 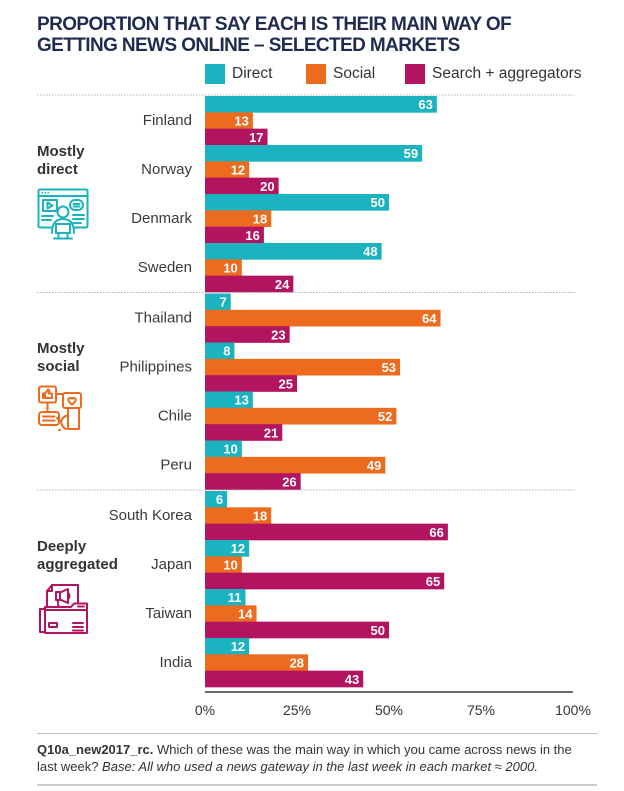 I want to click on group-label-line: aggregated, so click(x=77, y=564).